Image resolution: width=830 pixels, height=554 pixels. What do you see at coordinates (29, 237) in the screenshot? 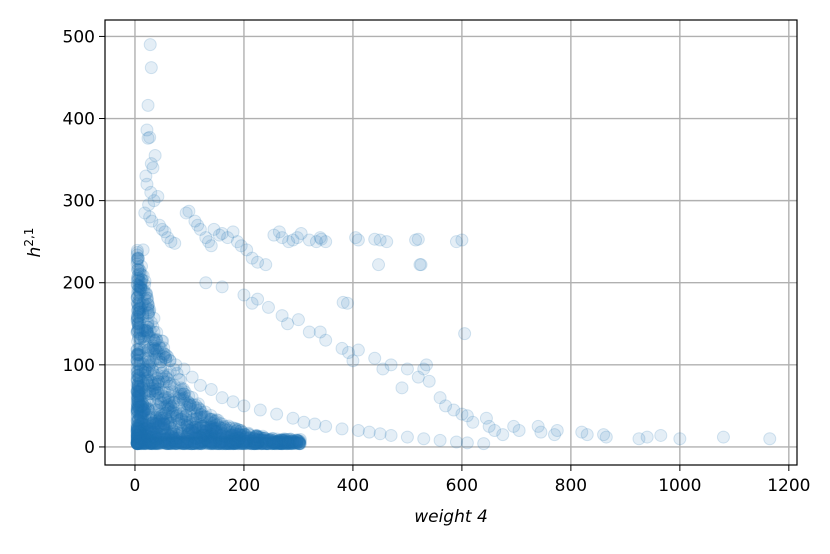
I see `y-axis-label-superscript: 2,1` at bounding box center [29, 237].